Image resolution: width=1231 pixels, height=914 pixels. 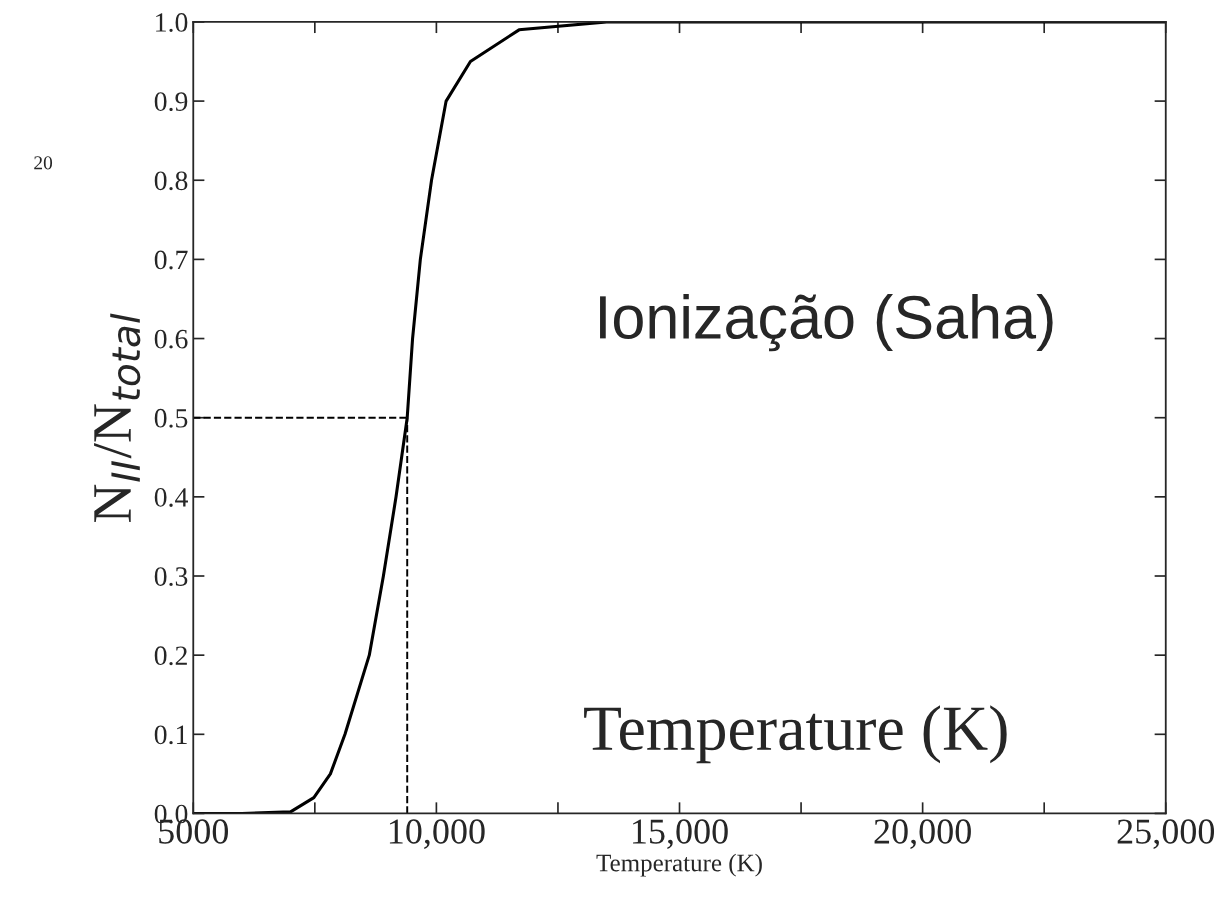 I want to click on y-tick-label: 0.6, so click(x=171, y=339).